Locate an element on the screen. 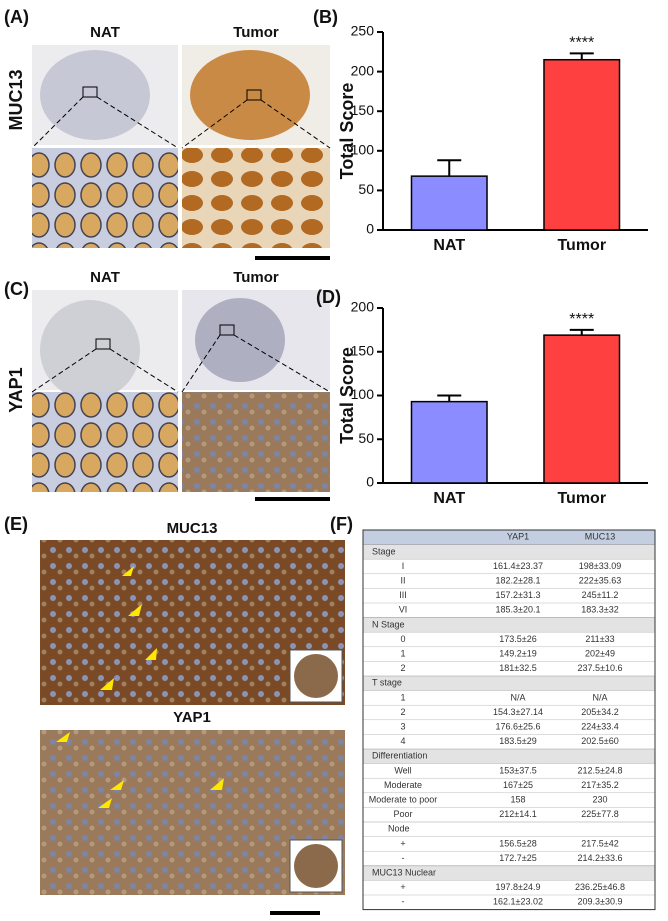 This screenshot has width=668, height=921. image-title: YAP1 is located at coordinates (192, 717).